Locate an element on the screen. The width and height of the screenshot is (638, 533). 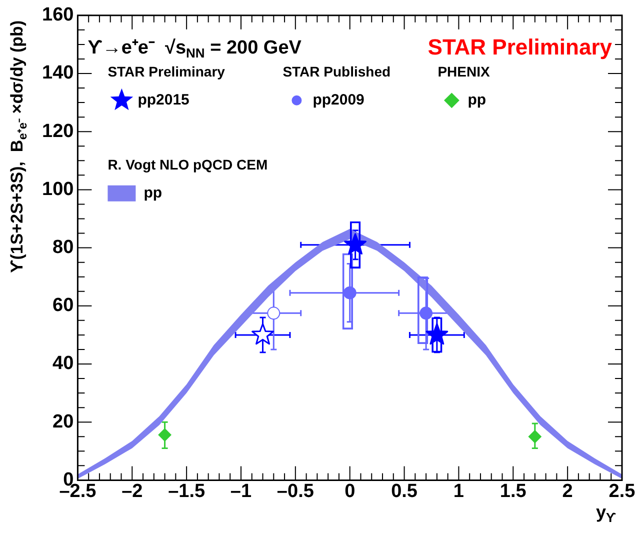
annotation: R. Vogt NLO pQCD CEM is located at coordinates (188, 164).